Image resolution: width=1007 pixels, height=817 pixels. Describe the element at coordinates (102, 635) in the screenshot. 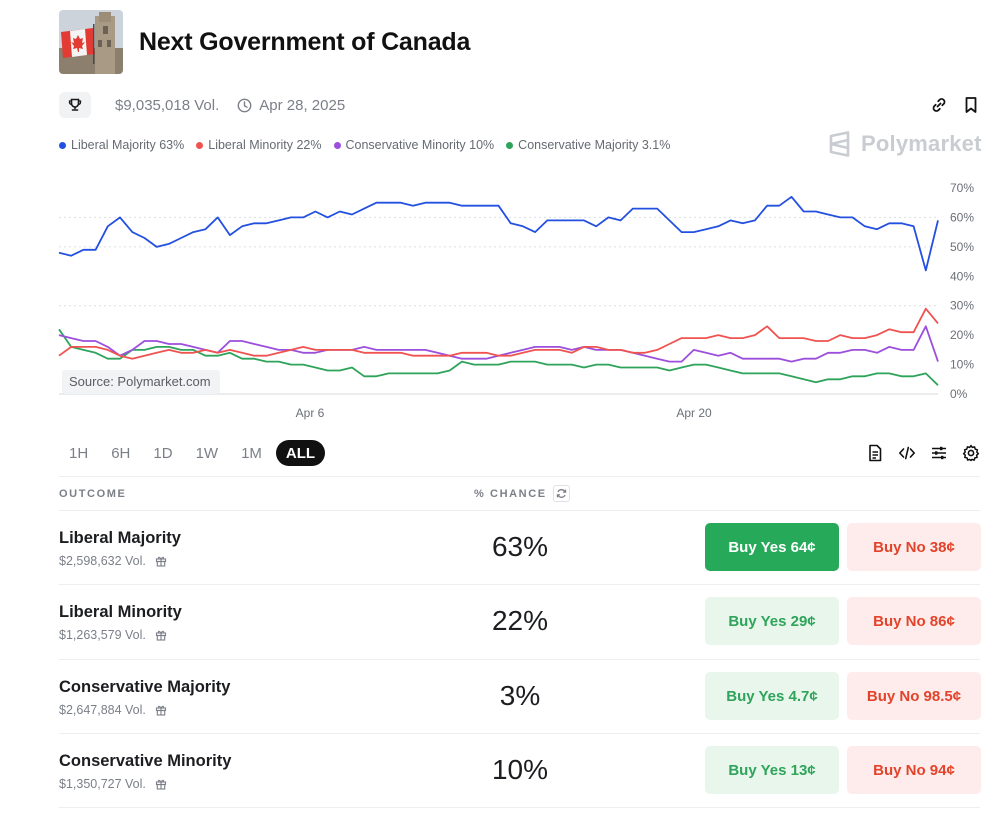

I see `outcome-volume-text: $1,263,579 Vol.` at that location.